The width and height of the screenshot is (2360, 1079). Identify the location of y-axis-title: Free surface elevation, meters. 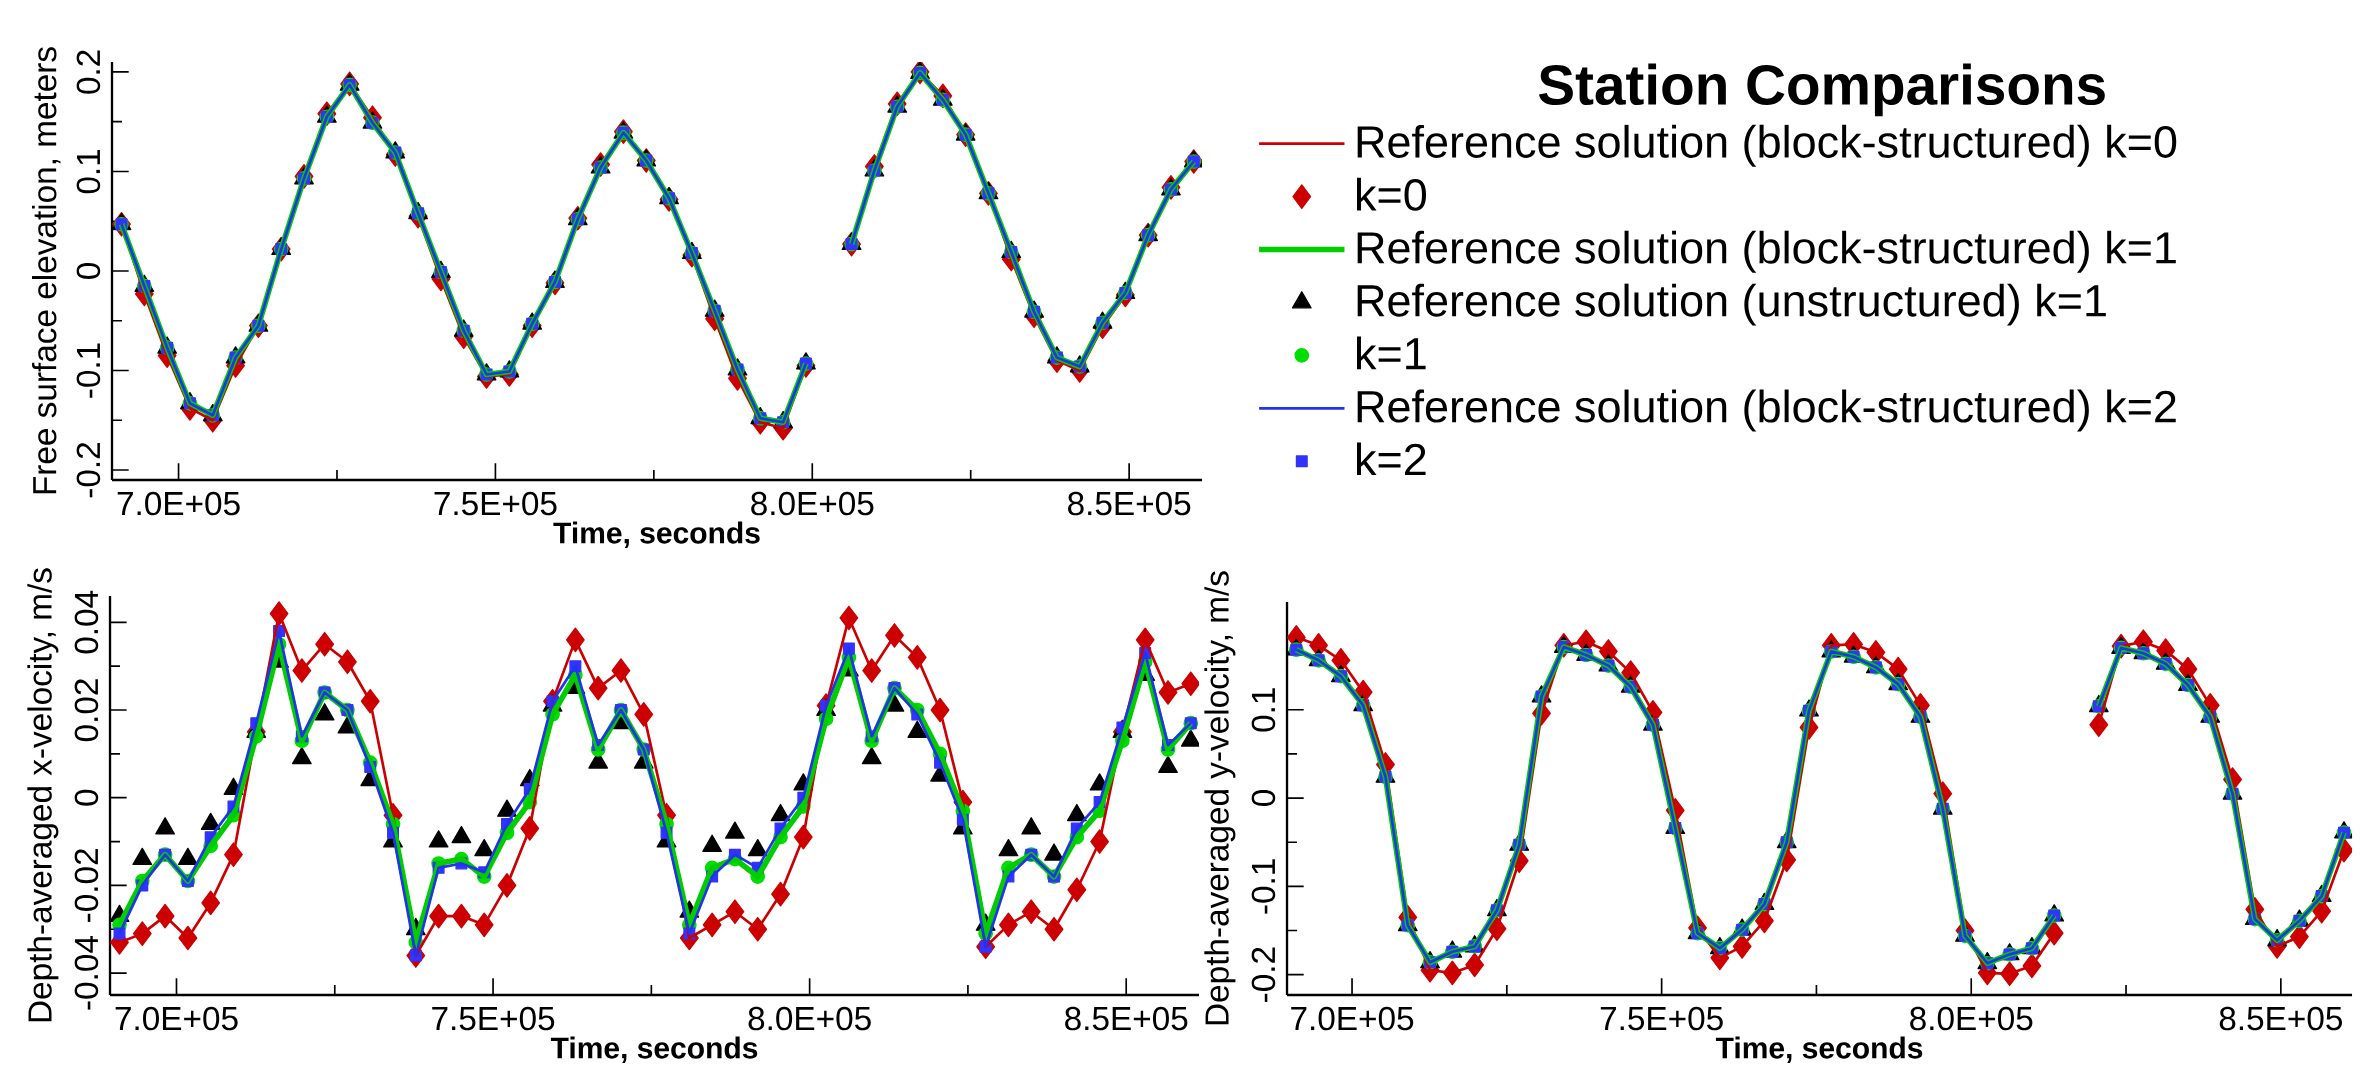
(46, 270).